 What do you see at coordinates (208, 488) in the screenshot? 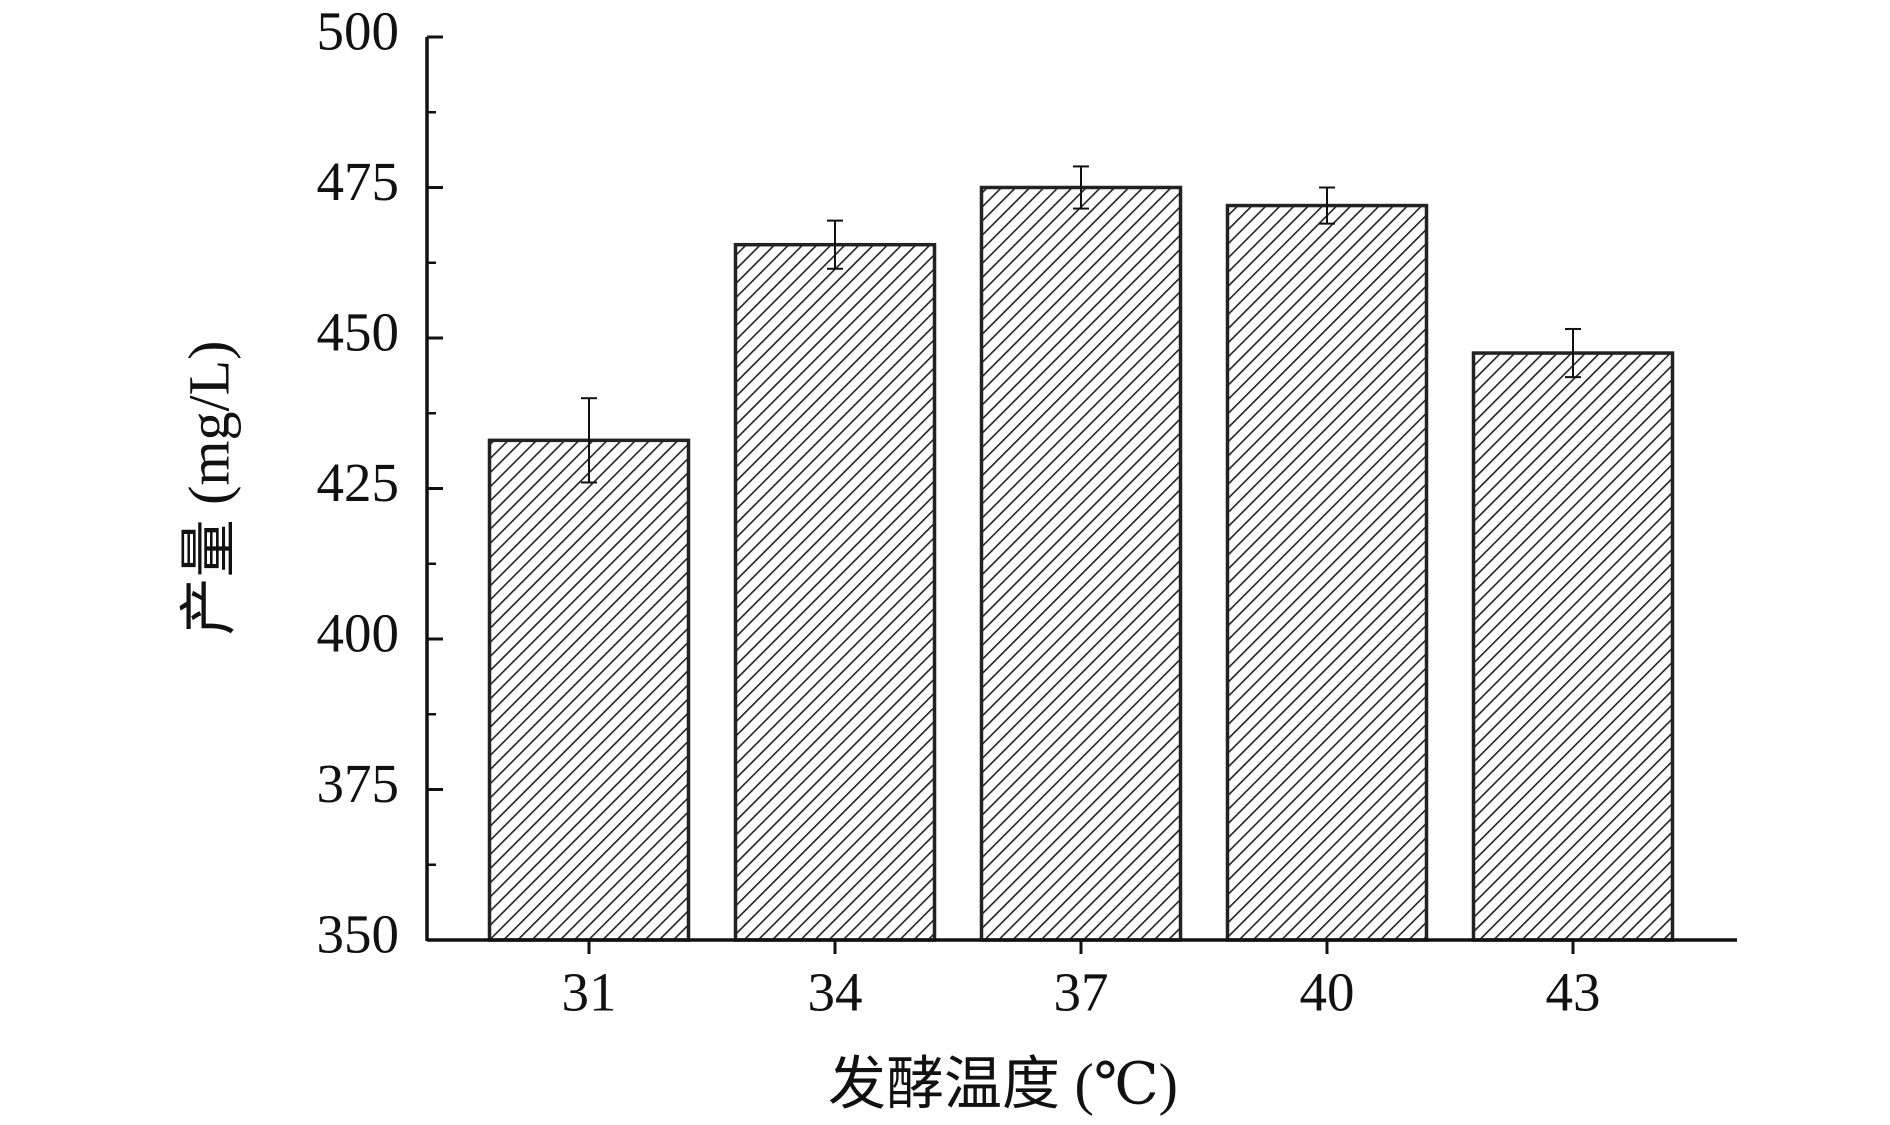
I see `y-axis-title: 产量 (mg/L)` at bounding box center [208, 488].